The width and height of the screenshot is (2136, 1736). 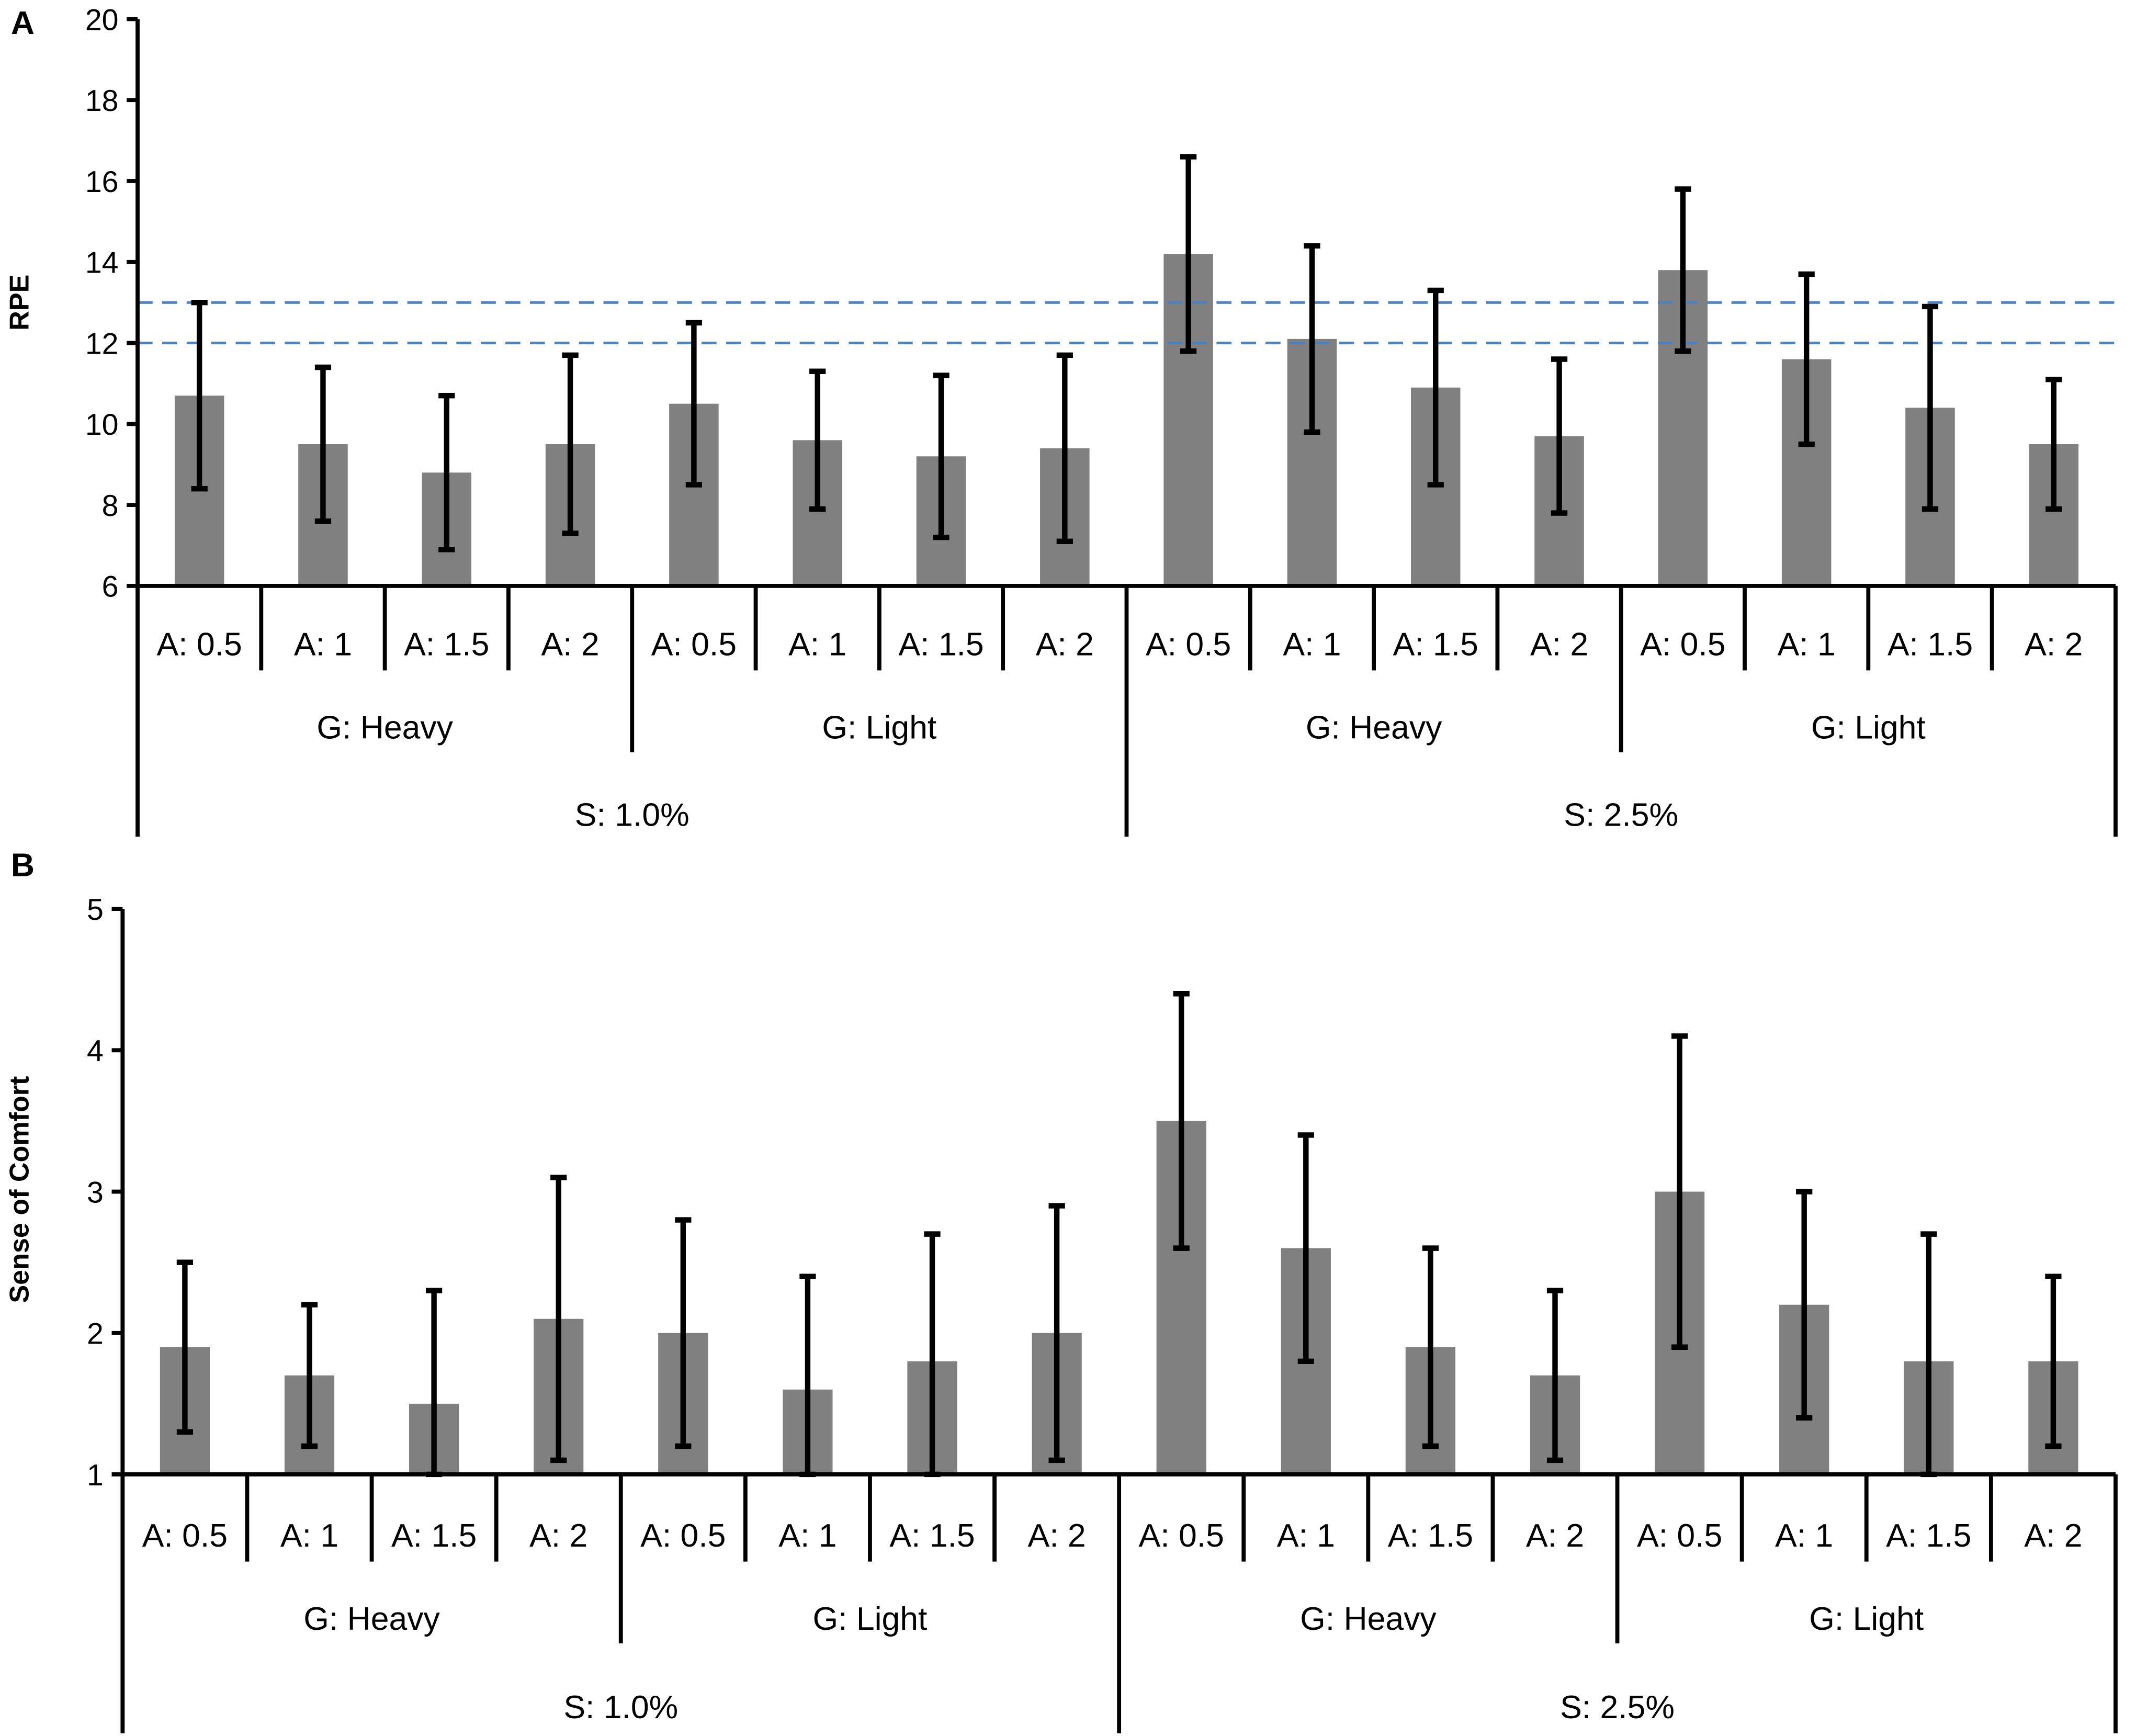 What do you see at coordinates (102, 343) in the screenshot?
I see `y-tick-label: 12` at bounding box center [102, 343].